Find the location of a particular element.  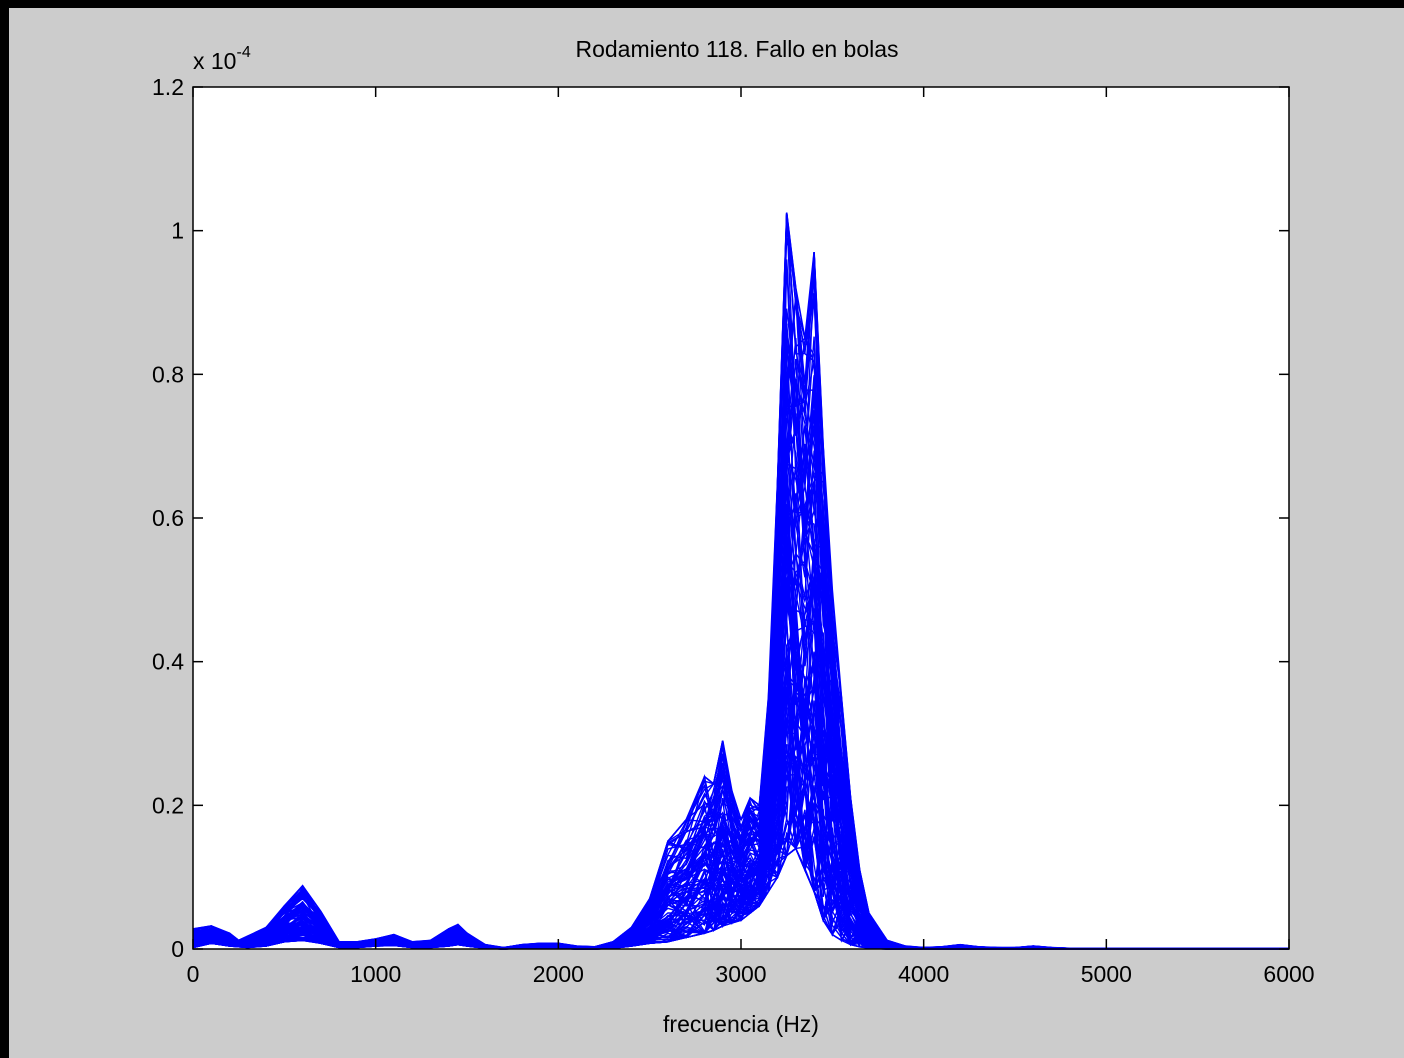

y-tick-label: 0.2 is located at coordinates (168, 805).